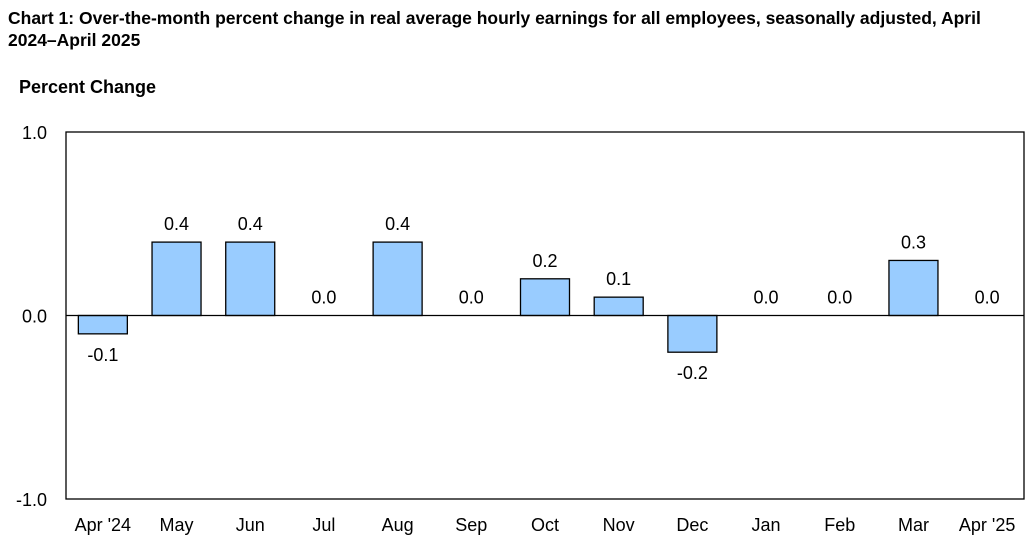 The height and width of the screenshot is (540, 1035). Describe the element at coordinates (987, 525) in the screenshot. I see `x-tick-label: Apr '25` at that location.